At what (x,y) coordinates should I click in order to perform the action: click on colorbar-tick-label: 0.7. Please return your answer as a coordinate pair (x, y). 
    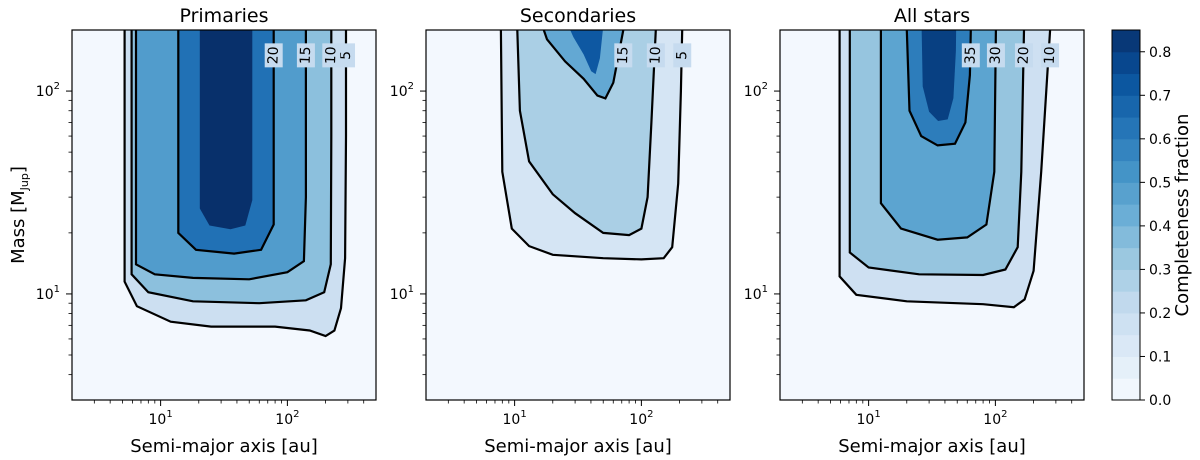
    Looking at the image, I should click on (1160, 96).